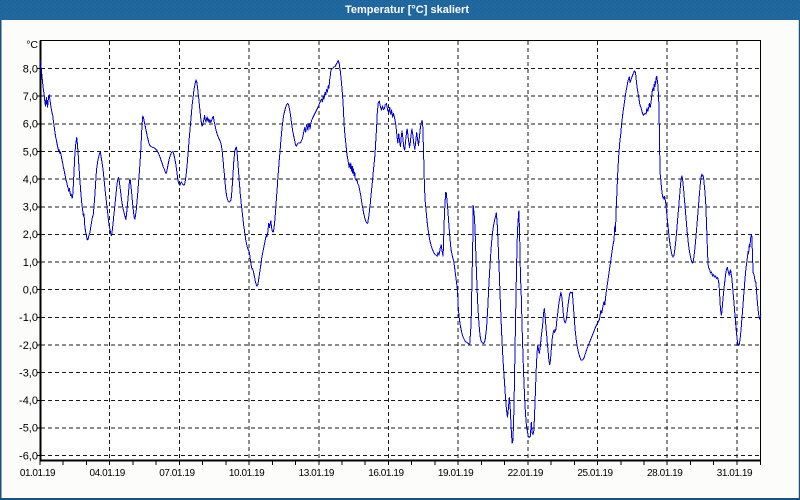 This screenshot has height=500, width=800. Describe the element at coordinates (30, 263) in the screenshot. I see `svg-text: 1,0` at that location.